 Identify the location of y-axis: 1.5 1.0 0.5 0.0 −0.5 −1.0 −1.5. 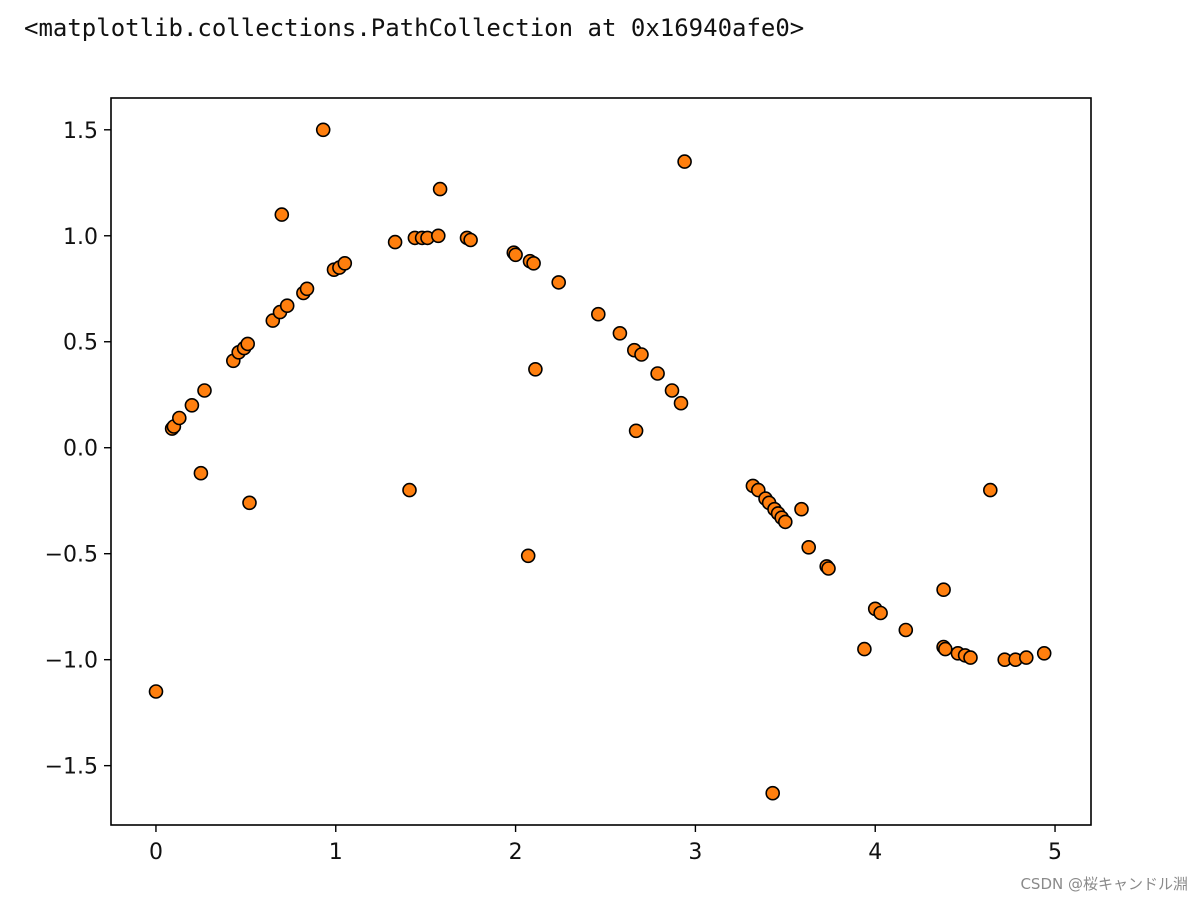
(78, 449).